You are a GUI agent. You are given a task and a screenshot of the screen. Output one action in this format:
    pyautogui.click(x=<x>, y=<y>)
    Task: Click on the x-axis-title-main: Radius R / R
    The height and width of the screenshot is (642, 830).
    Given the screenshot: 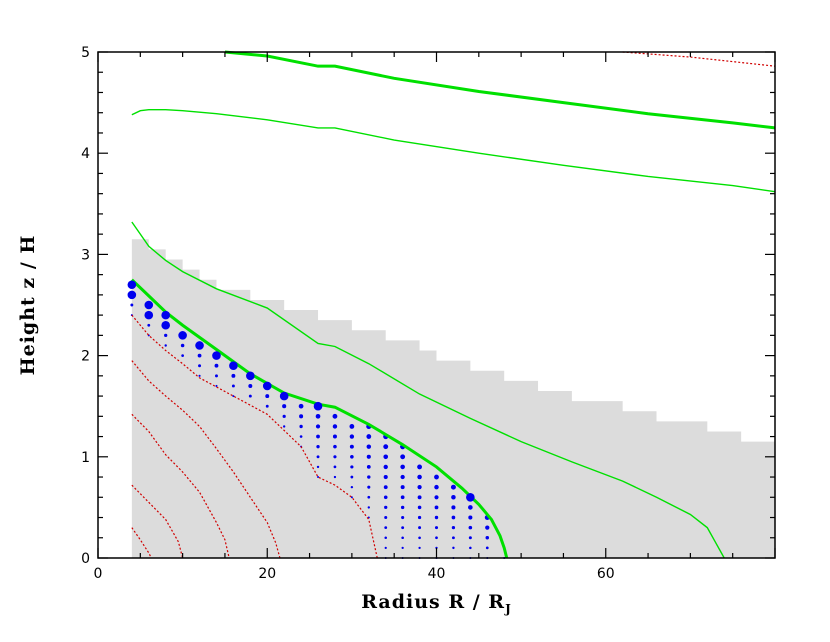 What is the action you would take?
    pyautogui.click(x=433, y=602)
    